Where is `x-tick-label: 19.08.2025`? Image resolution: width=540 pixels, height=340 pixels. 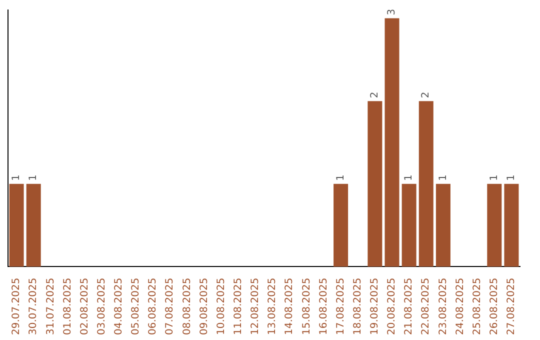
x-tick-label: 19.08.2025 is located at coordinates (375, 307).